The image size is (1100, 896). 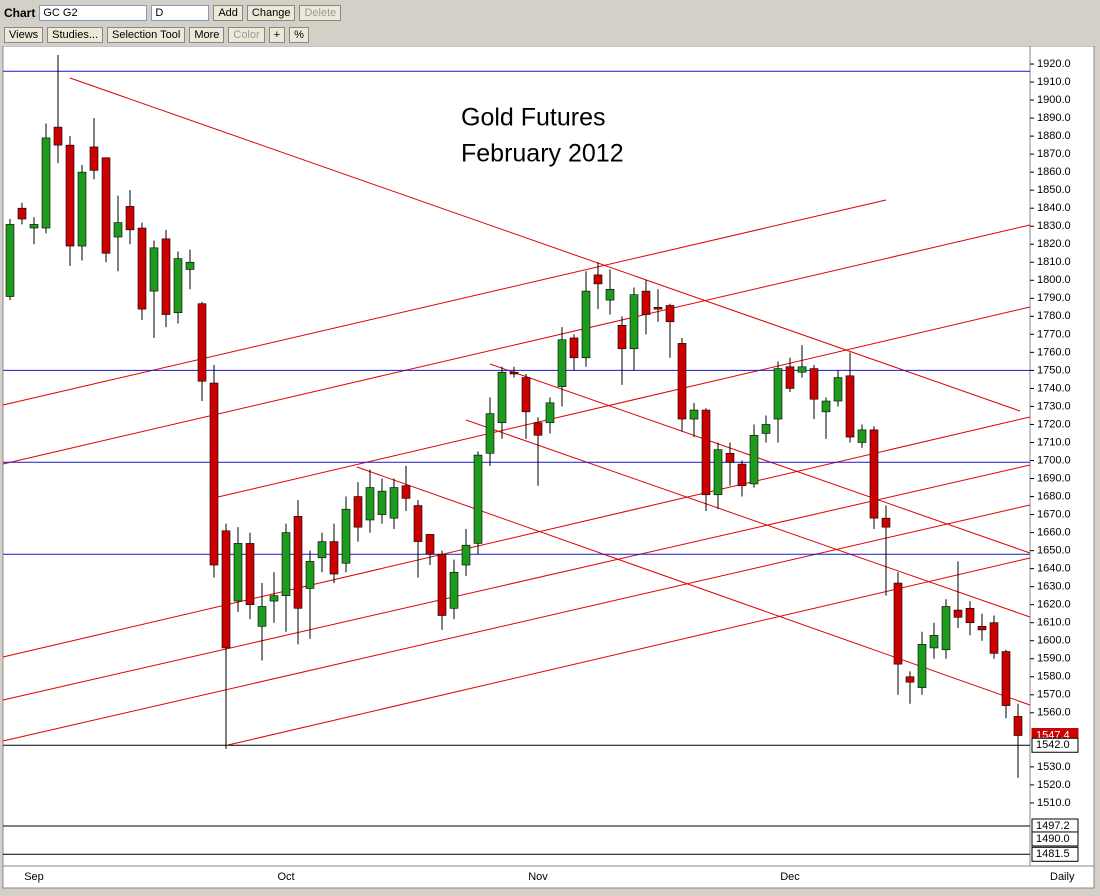 What do you see at coordinates (228, 13) in the screenshot?
I see `add-button: Add` at bounding box center [228, 13].